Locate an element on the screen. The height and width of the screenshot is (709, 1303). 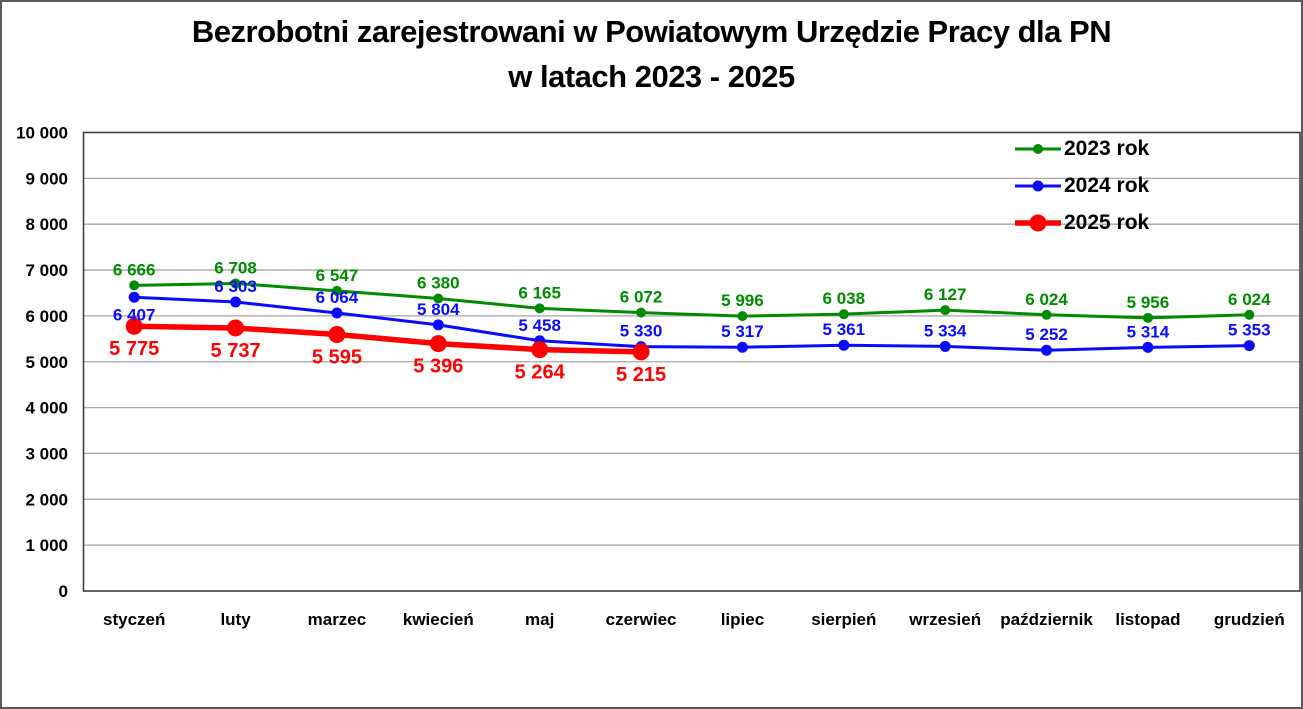
data-label: 5 334 is located at coordinates (945, 330).